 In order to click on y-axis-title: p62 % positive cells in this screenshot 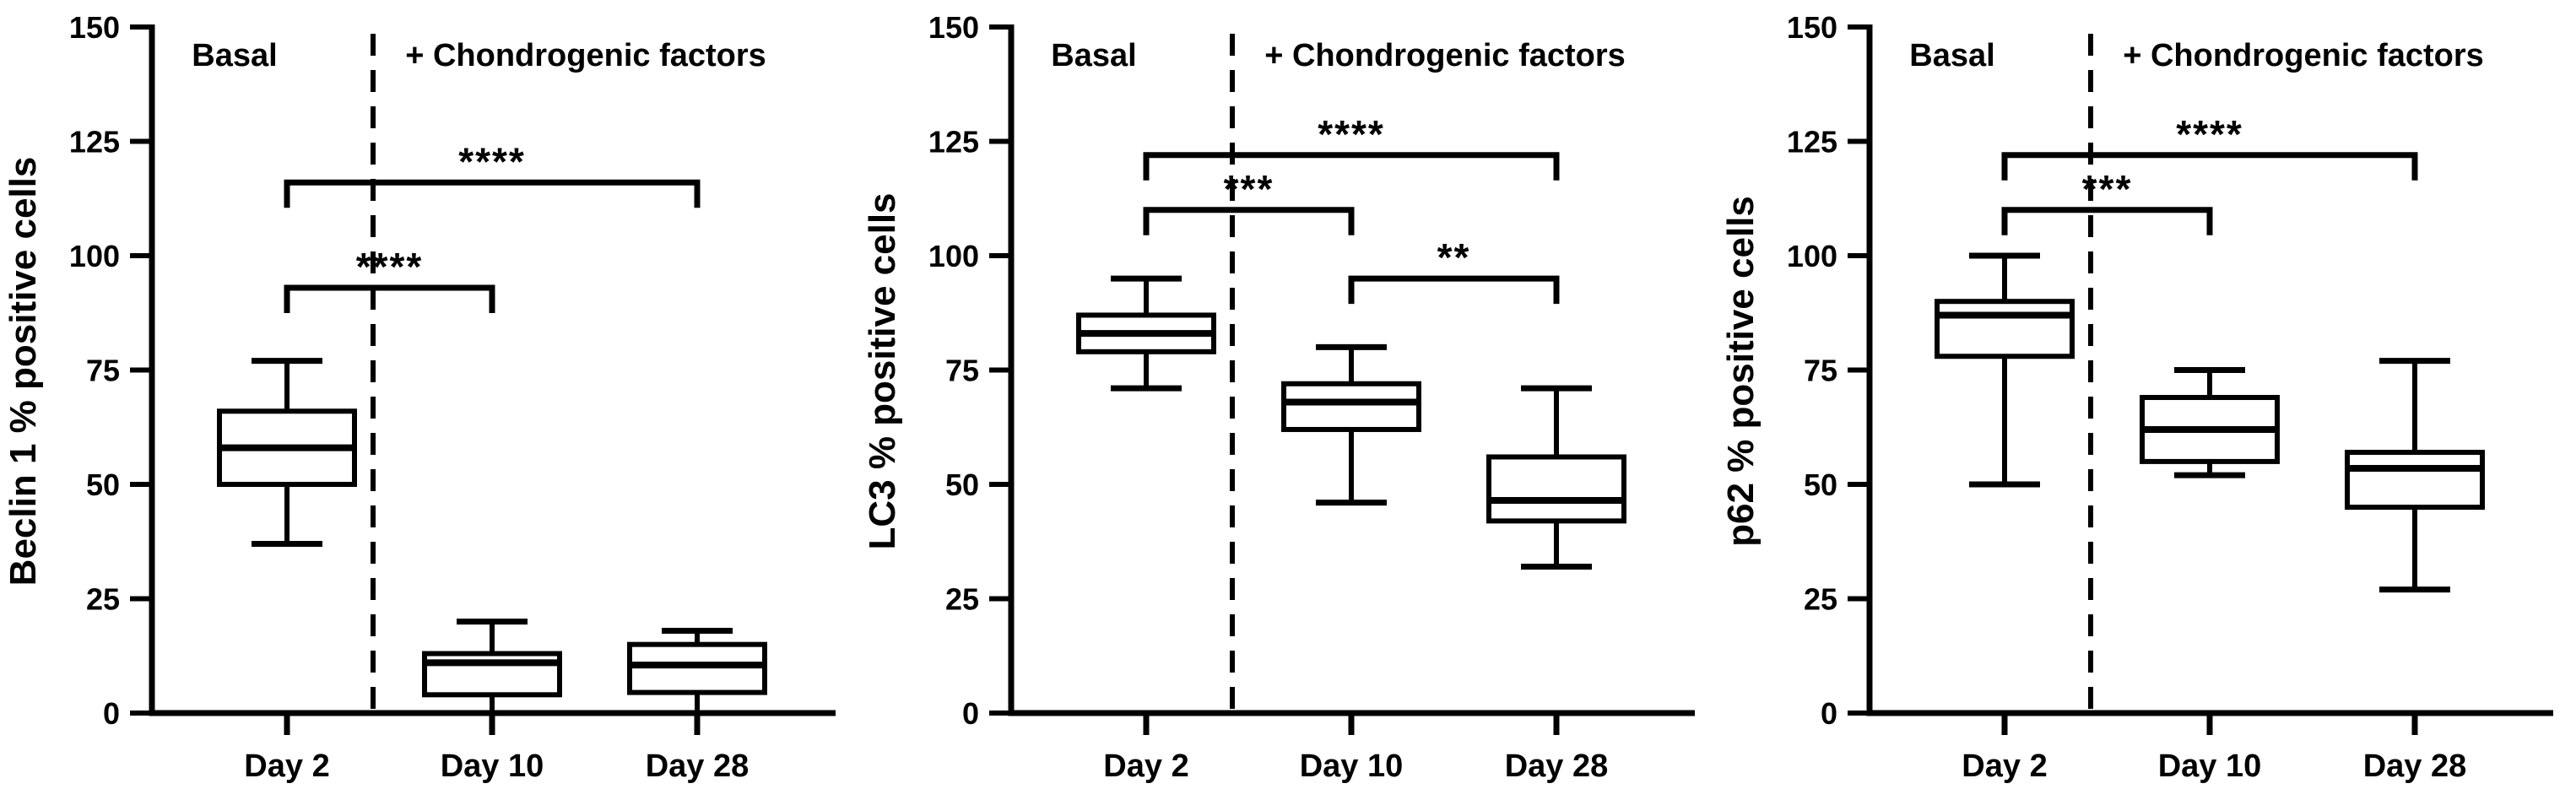, I will do `click(1741, 371)`.